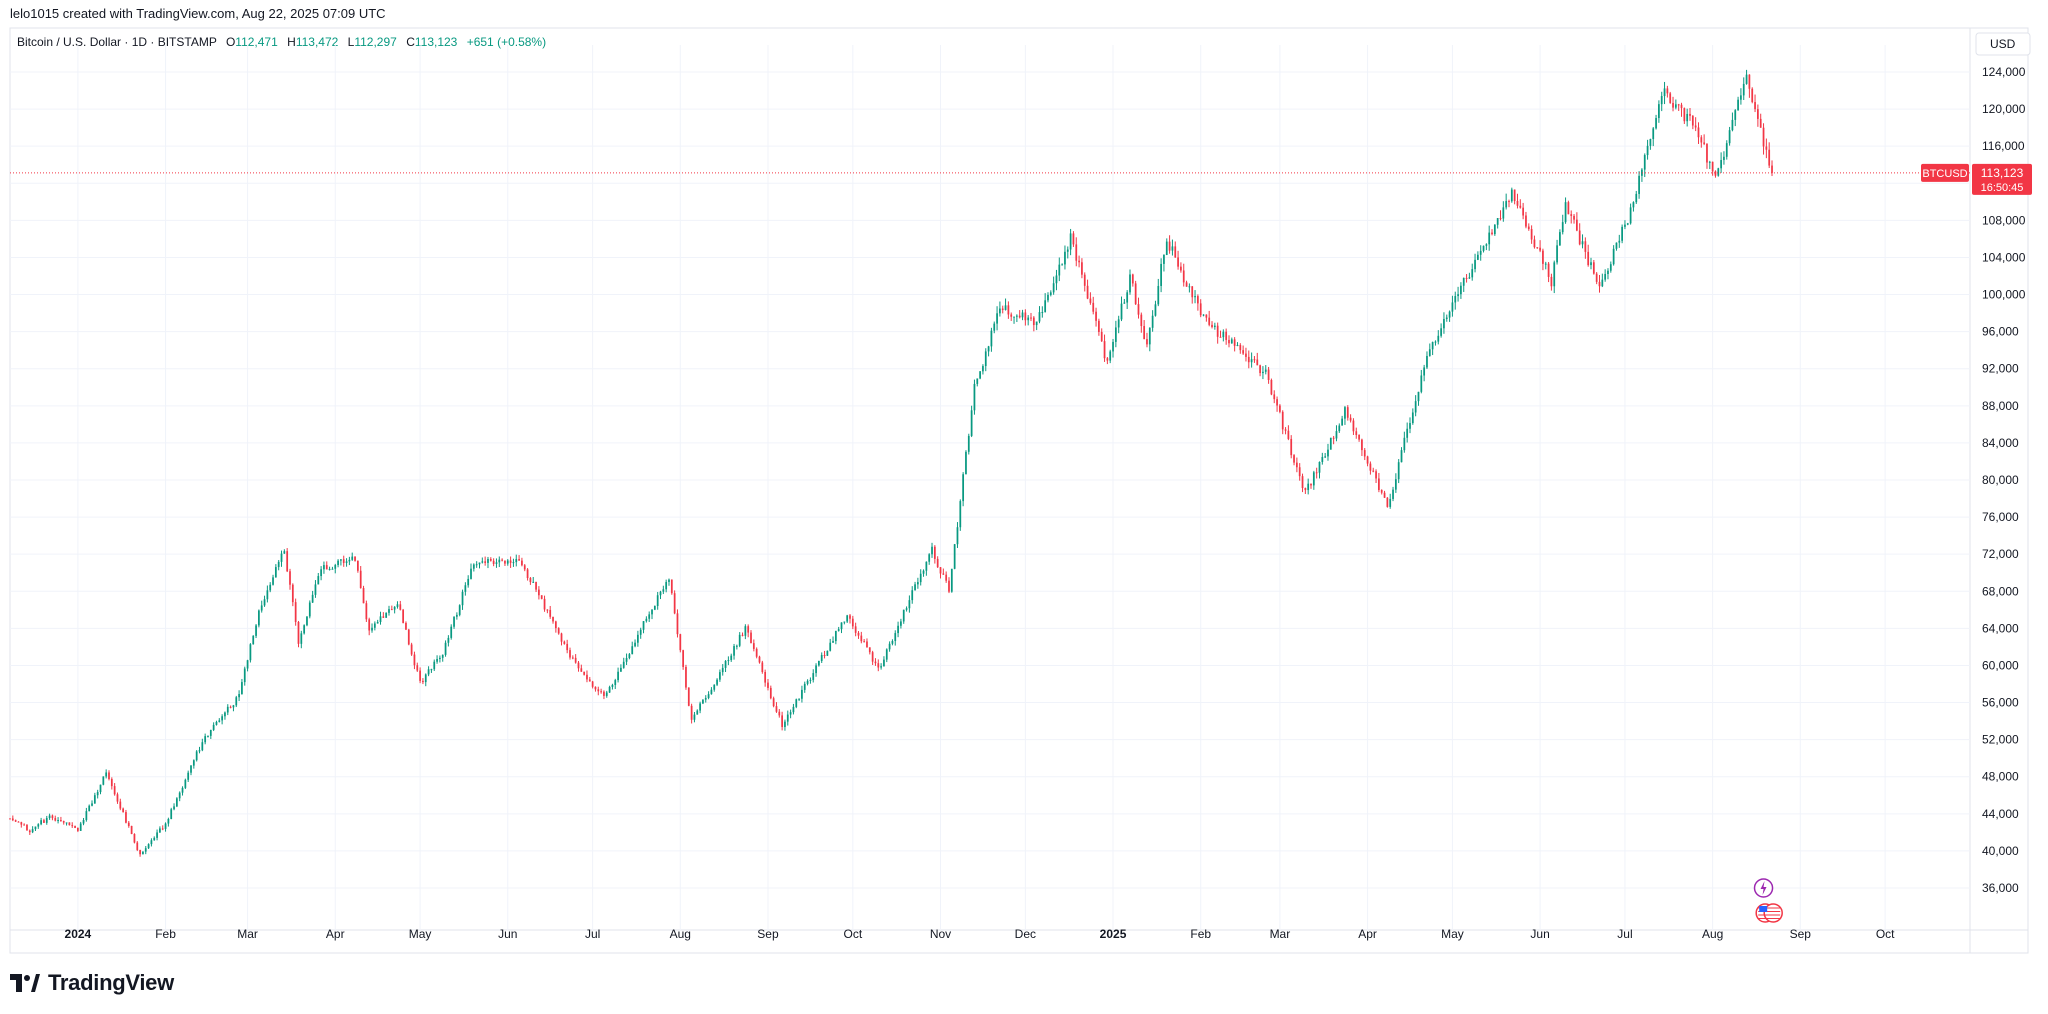 The height and width of the screenshot is (1014, 2048). Describe the element at coordinates (1945, 172) in the screenshot. I see `ticker-tag` at that location.